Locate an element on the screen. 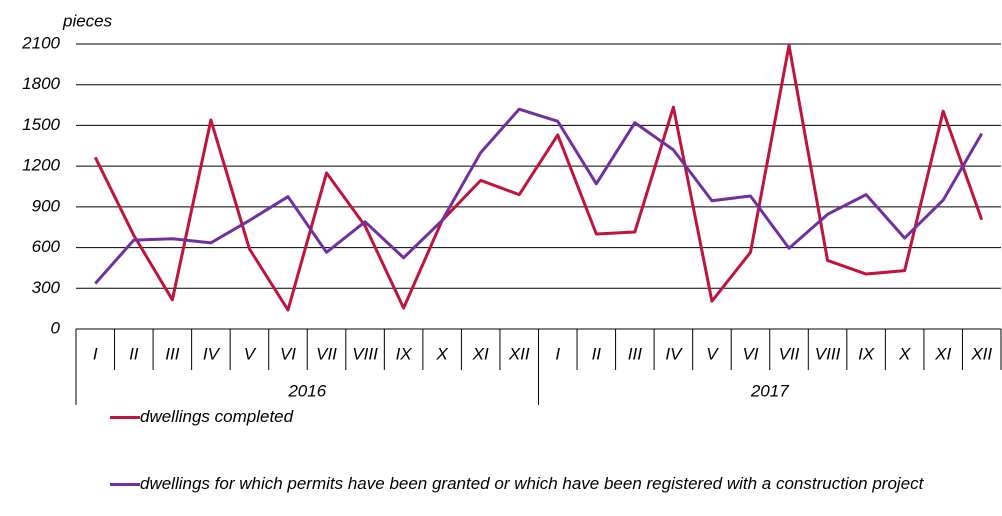 The image size is (1002, 516). y-tick-label: 900 is located at coordinates (46, 205).